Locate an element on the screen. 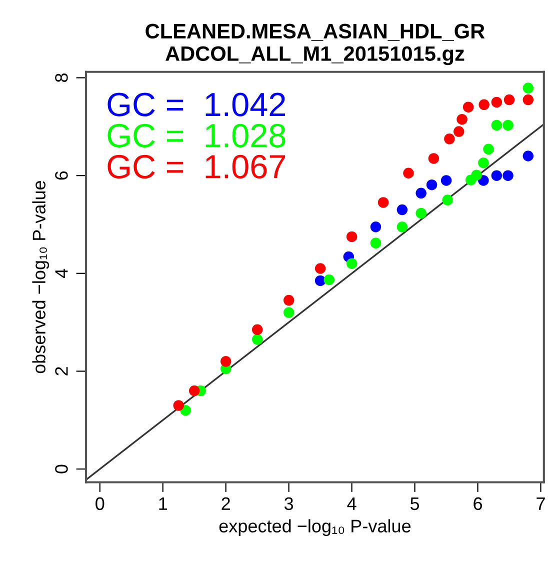  x-tick-label: 0 is located at coordinates (100, 503).